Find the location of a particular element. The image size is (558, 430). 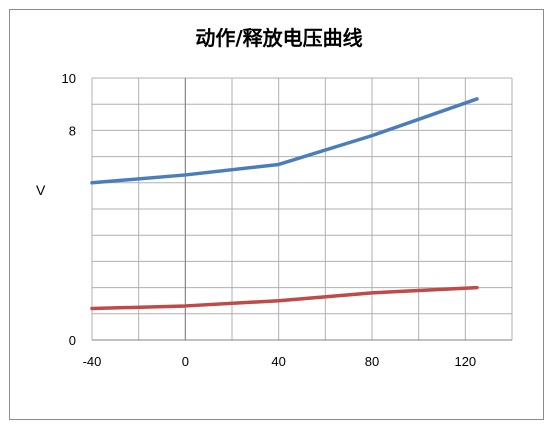

x-tick-label: 80 is located at coordinates (372, 361).